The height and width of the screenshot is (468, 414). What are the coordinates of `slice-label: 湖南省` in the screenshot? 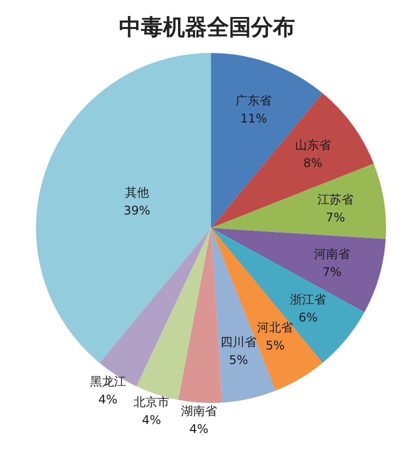 It's located at (198, 411).